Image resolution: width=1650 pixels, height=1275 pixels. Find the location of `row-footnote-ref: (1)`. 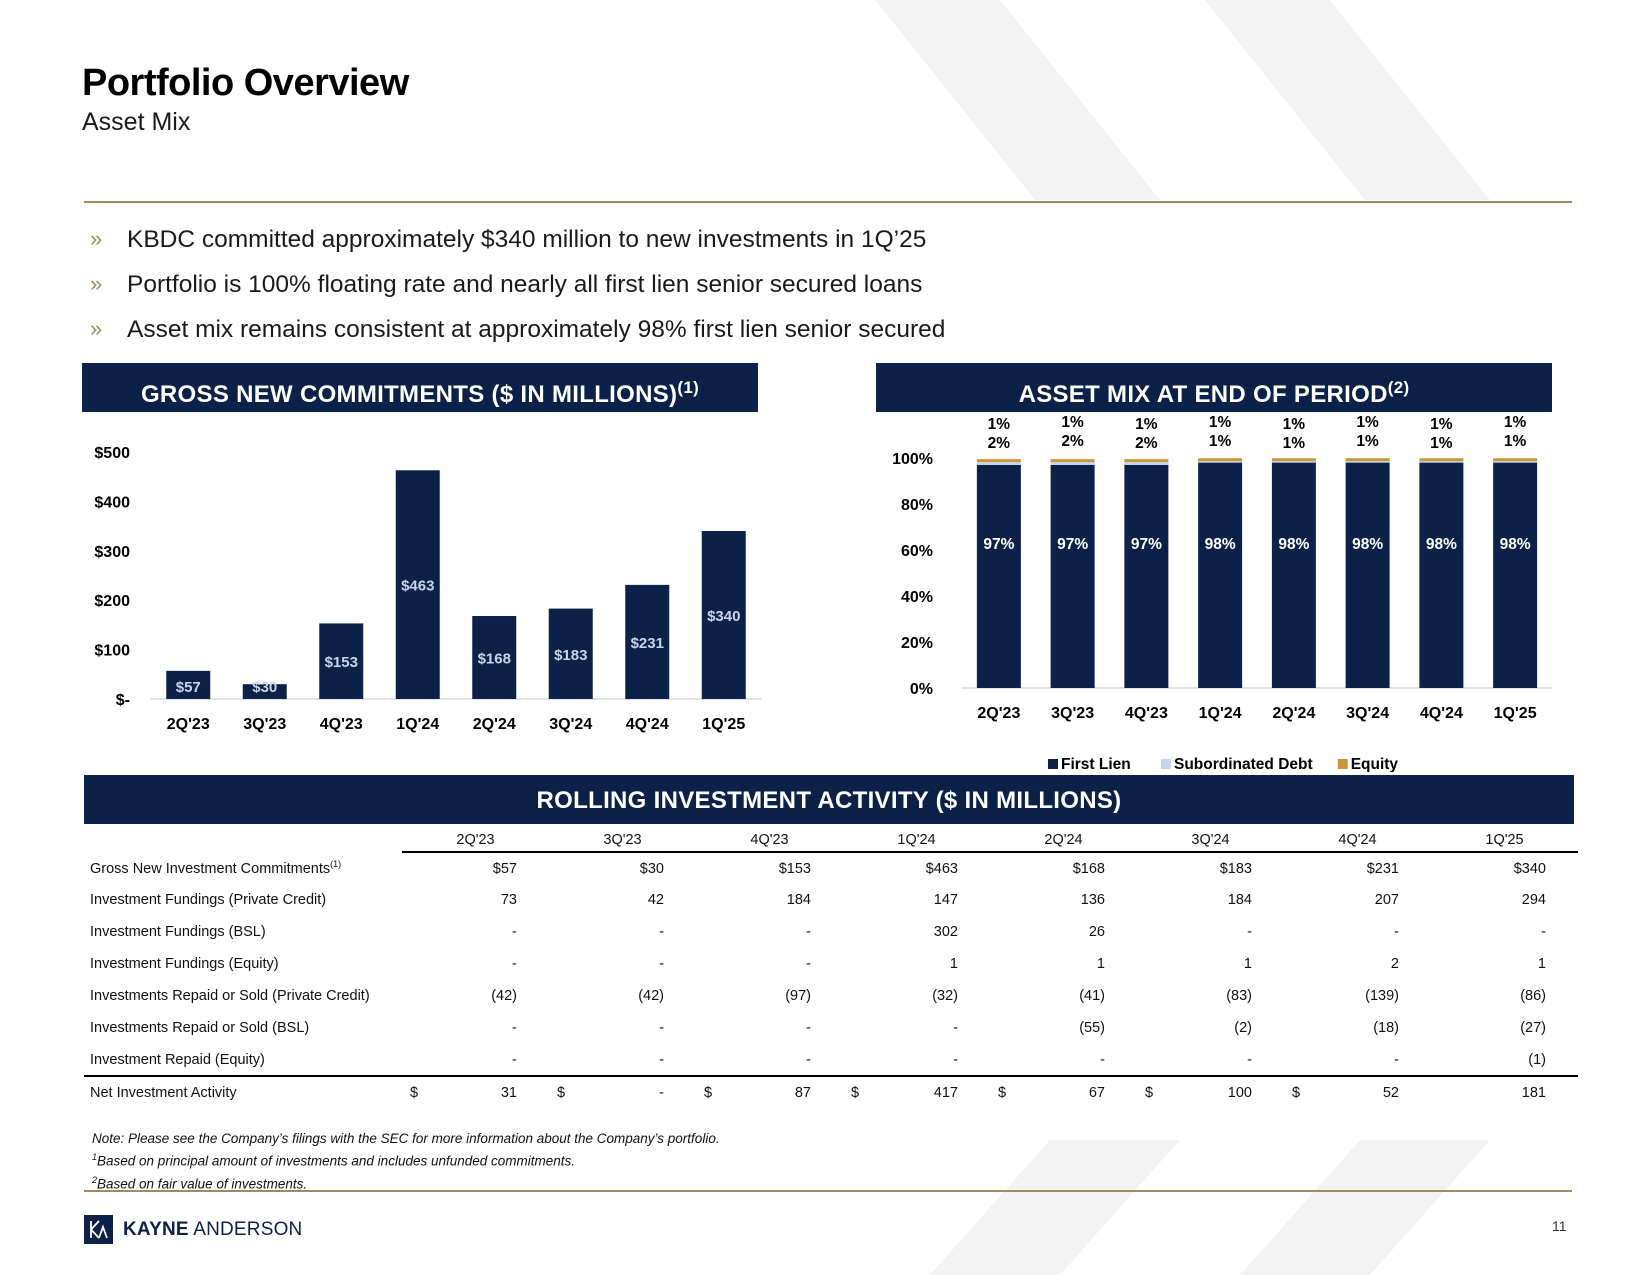

row-footnote-ref: (1) is located at coordinates (336, 864).